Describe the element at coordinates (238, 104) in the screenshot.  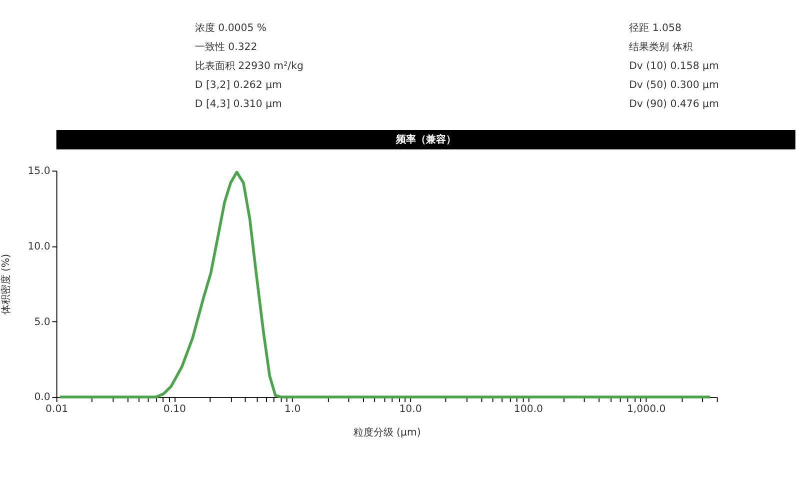
I see `text: D [4,3] 0.310 μm` at that location.